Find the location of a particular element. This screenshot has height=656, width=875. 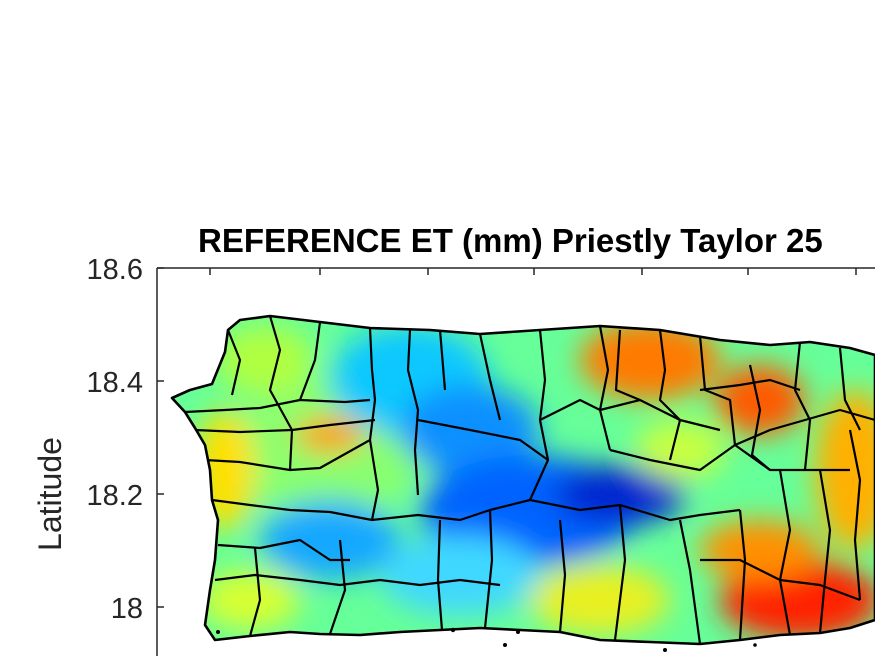

y-tick-label: 18.4 is located at coordinates (115, 383).